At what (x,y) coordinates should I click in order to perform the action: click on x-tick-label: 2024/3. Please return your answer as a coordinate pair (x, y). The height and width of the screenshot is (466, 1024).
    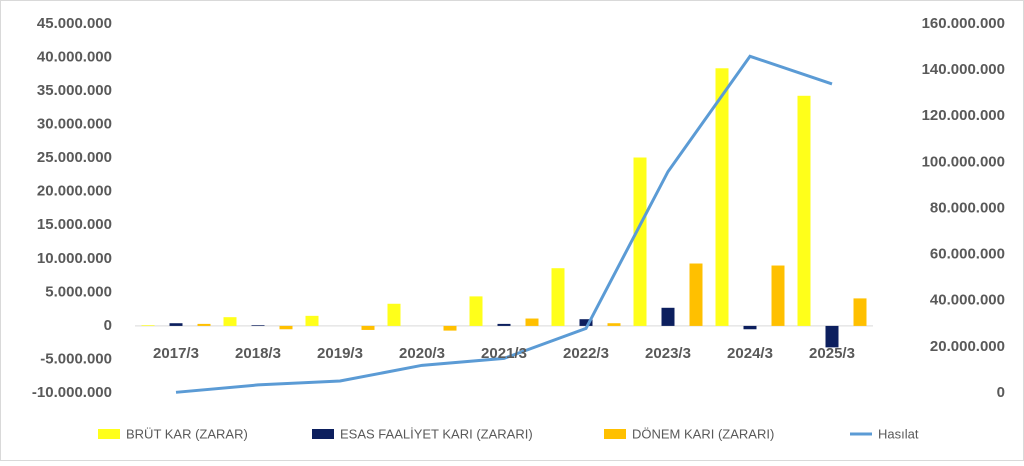
    Looking at the image, I should click on (750, 353).